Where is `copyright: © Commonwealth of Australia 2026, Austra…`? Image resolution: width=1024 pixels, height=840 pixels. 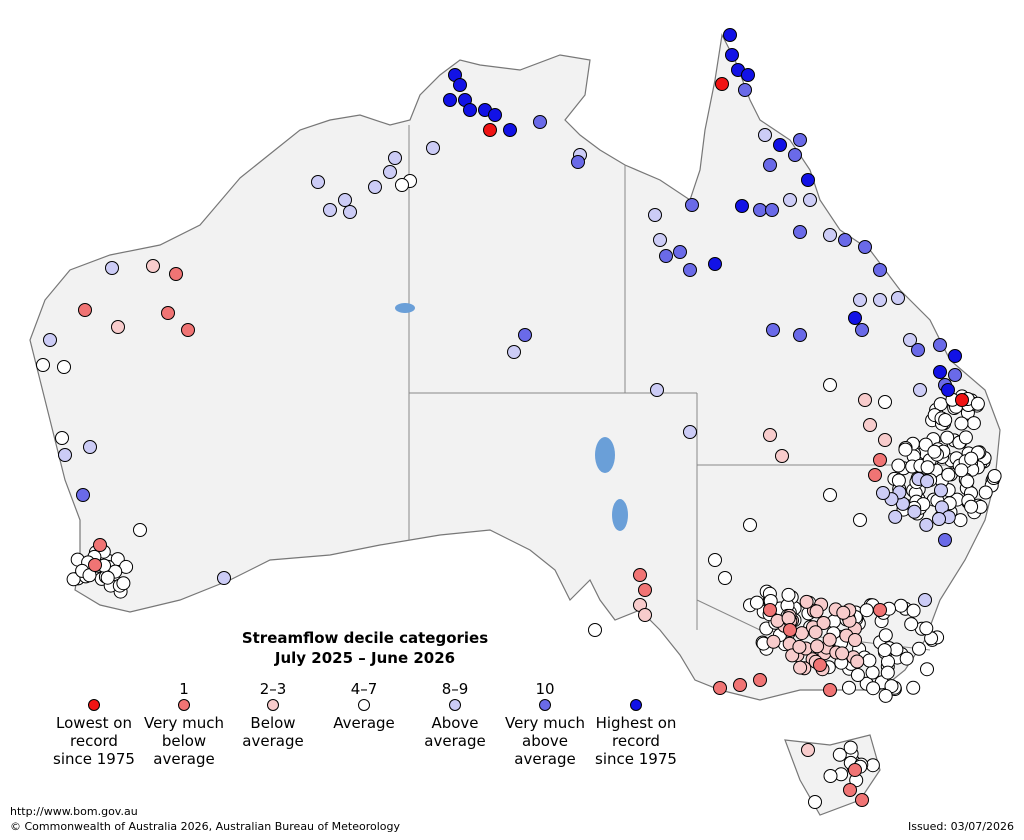
copyright: © Commonwealth of Australia 2026, Austra… is located at coordinates (205, 826).